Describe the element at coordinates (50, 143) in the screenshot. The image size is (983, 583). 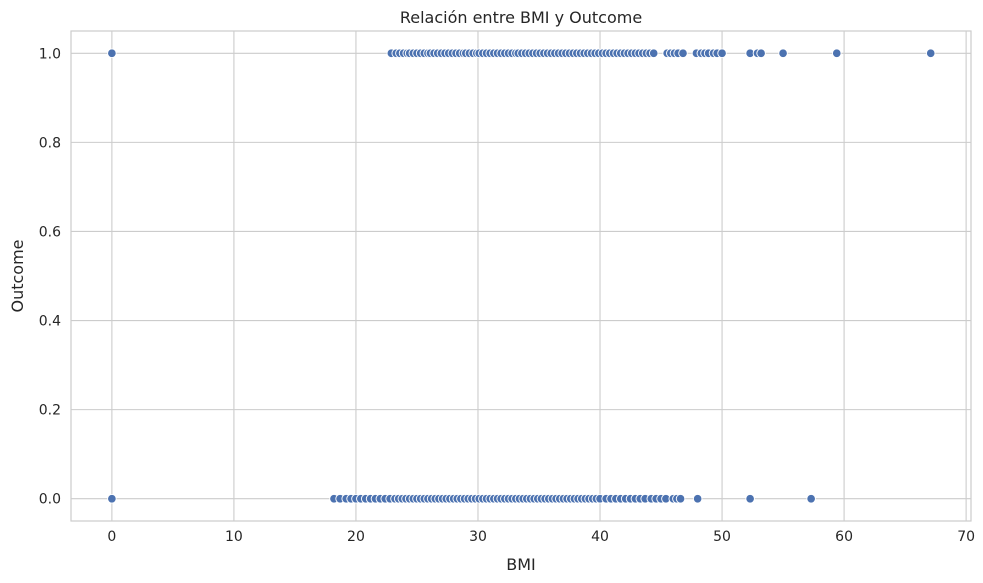
I see `y-tick-label: 0.8` at that location.